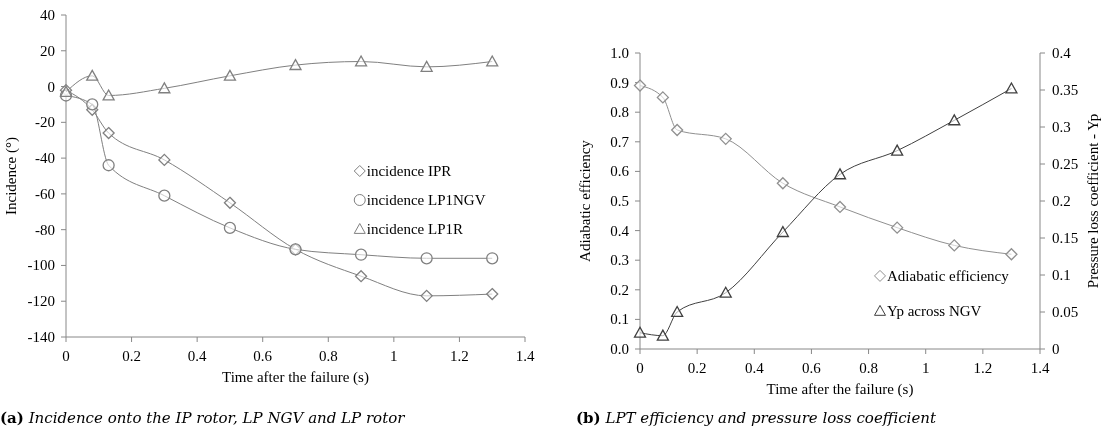 This screenshot has height=439, width=1111. I want to click on y2-tick-label: 0.15, so click(1065, 238).